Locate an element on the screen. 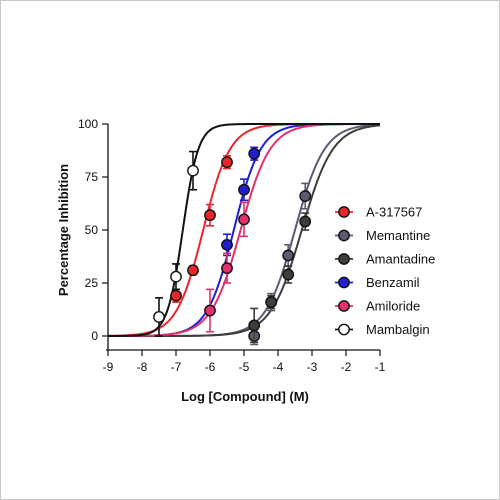 The image size is (500, 500). x-tick-label: -9 is located at coordinates (108, 367).